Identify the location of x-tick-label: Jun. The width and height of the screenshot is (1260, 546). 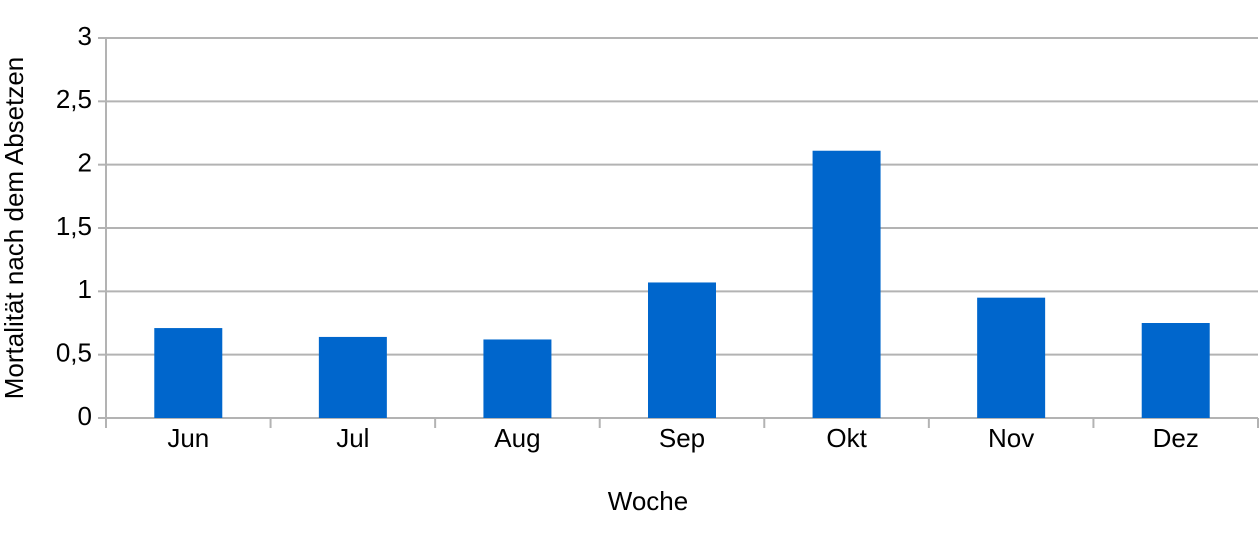
(188, 438).